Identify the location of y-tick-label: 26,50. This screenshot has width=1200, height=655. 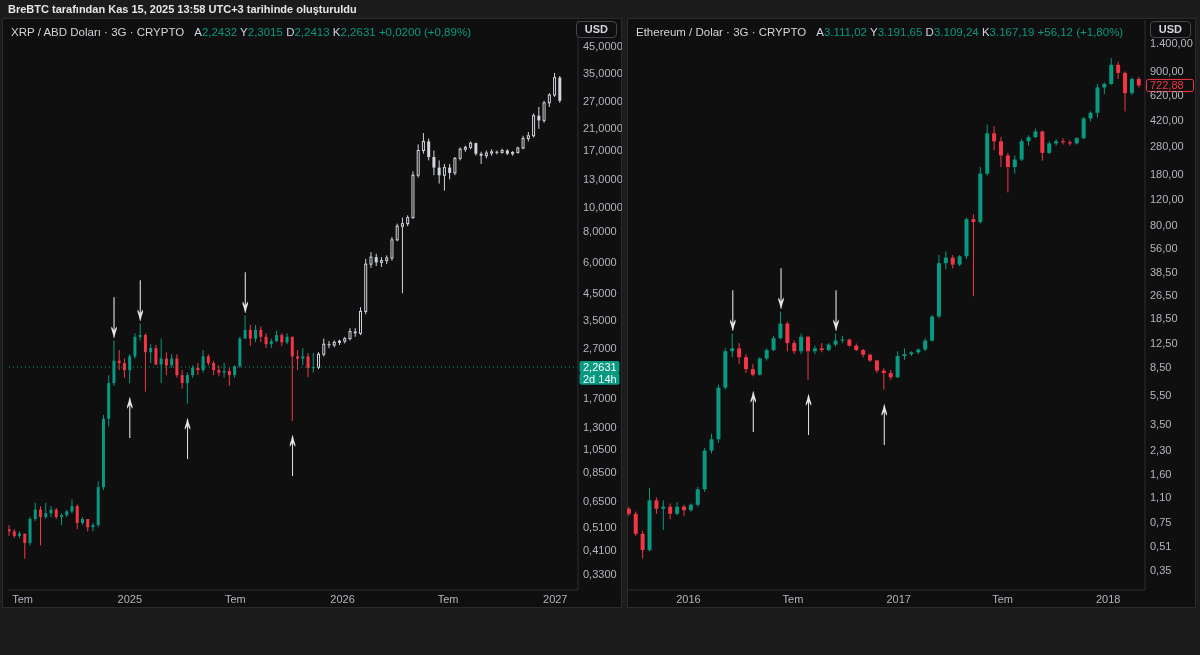
(1164, 295).